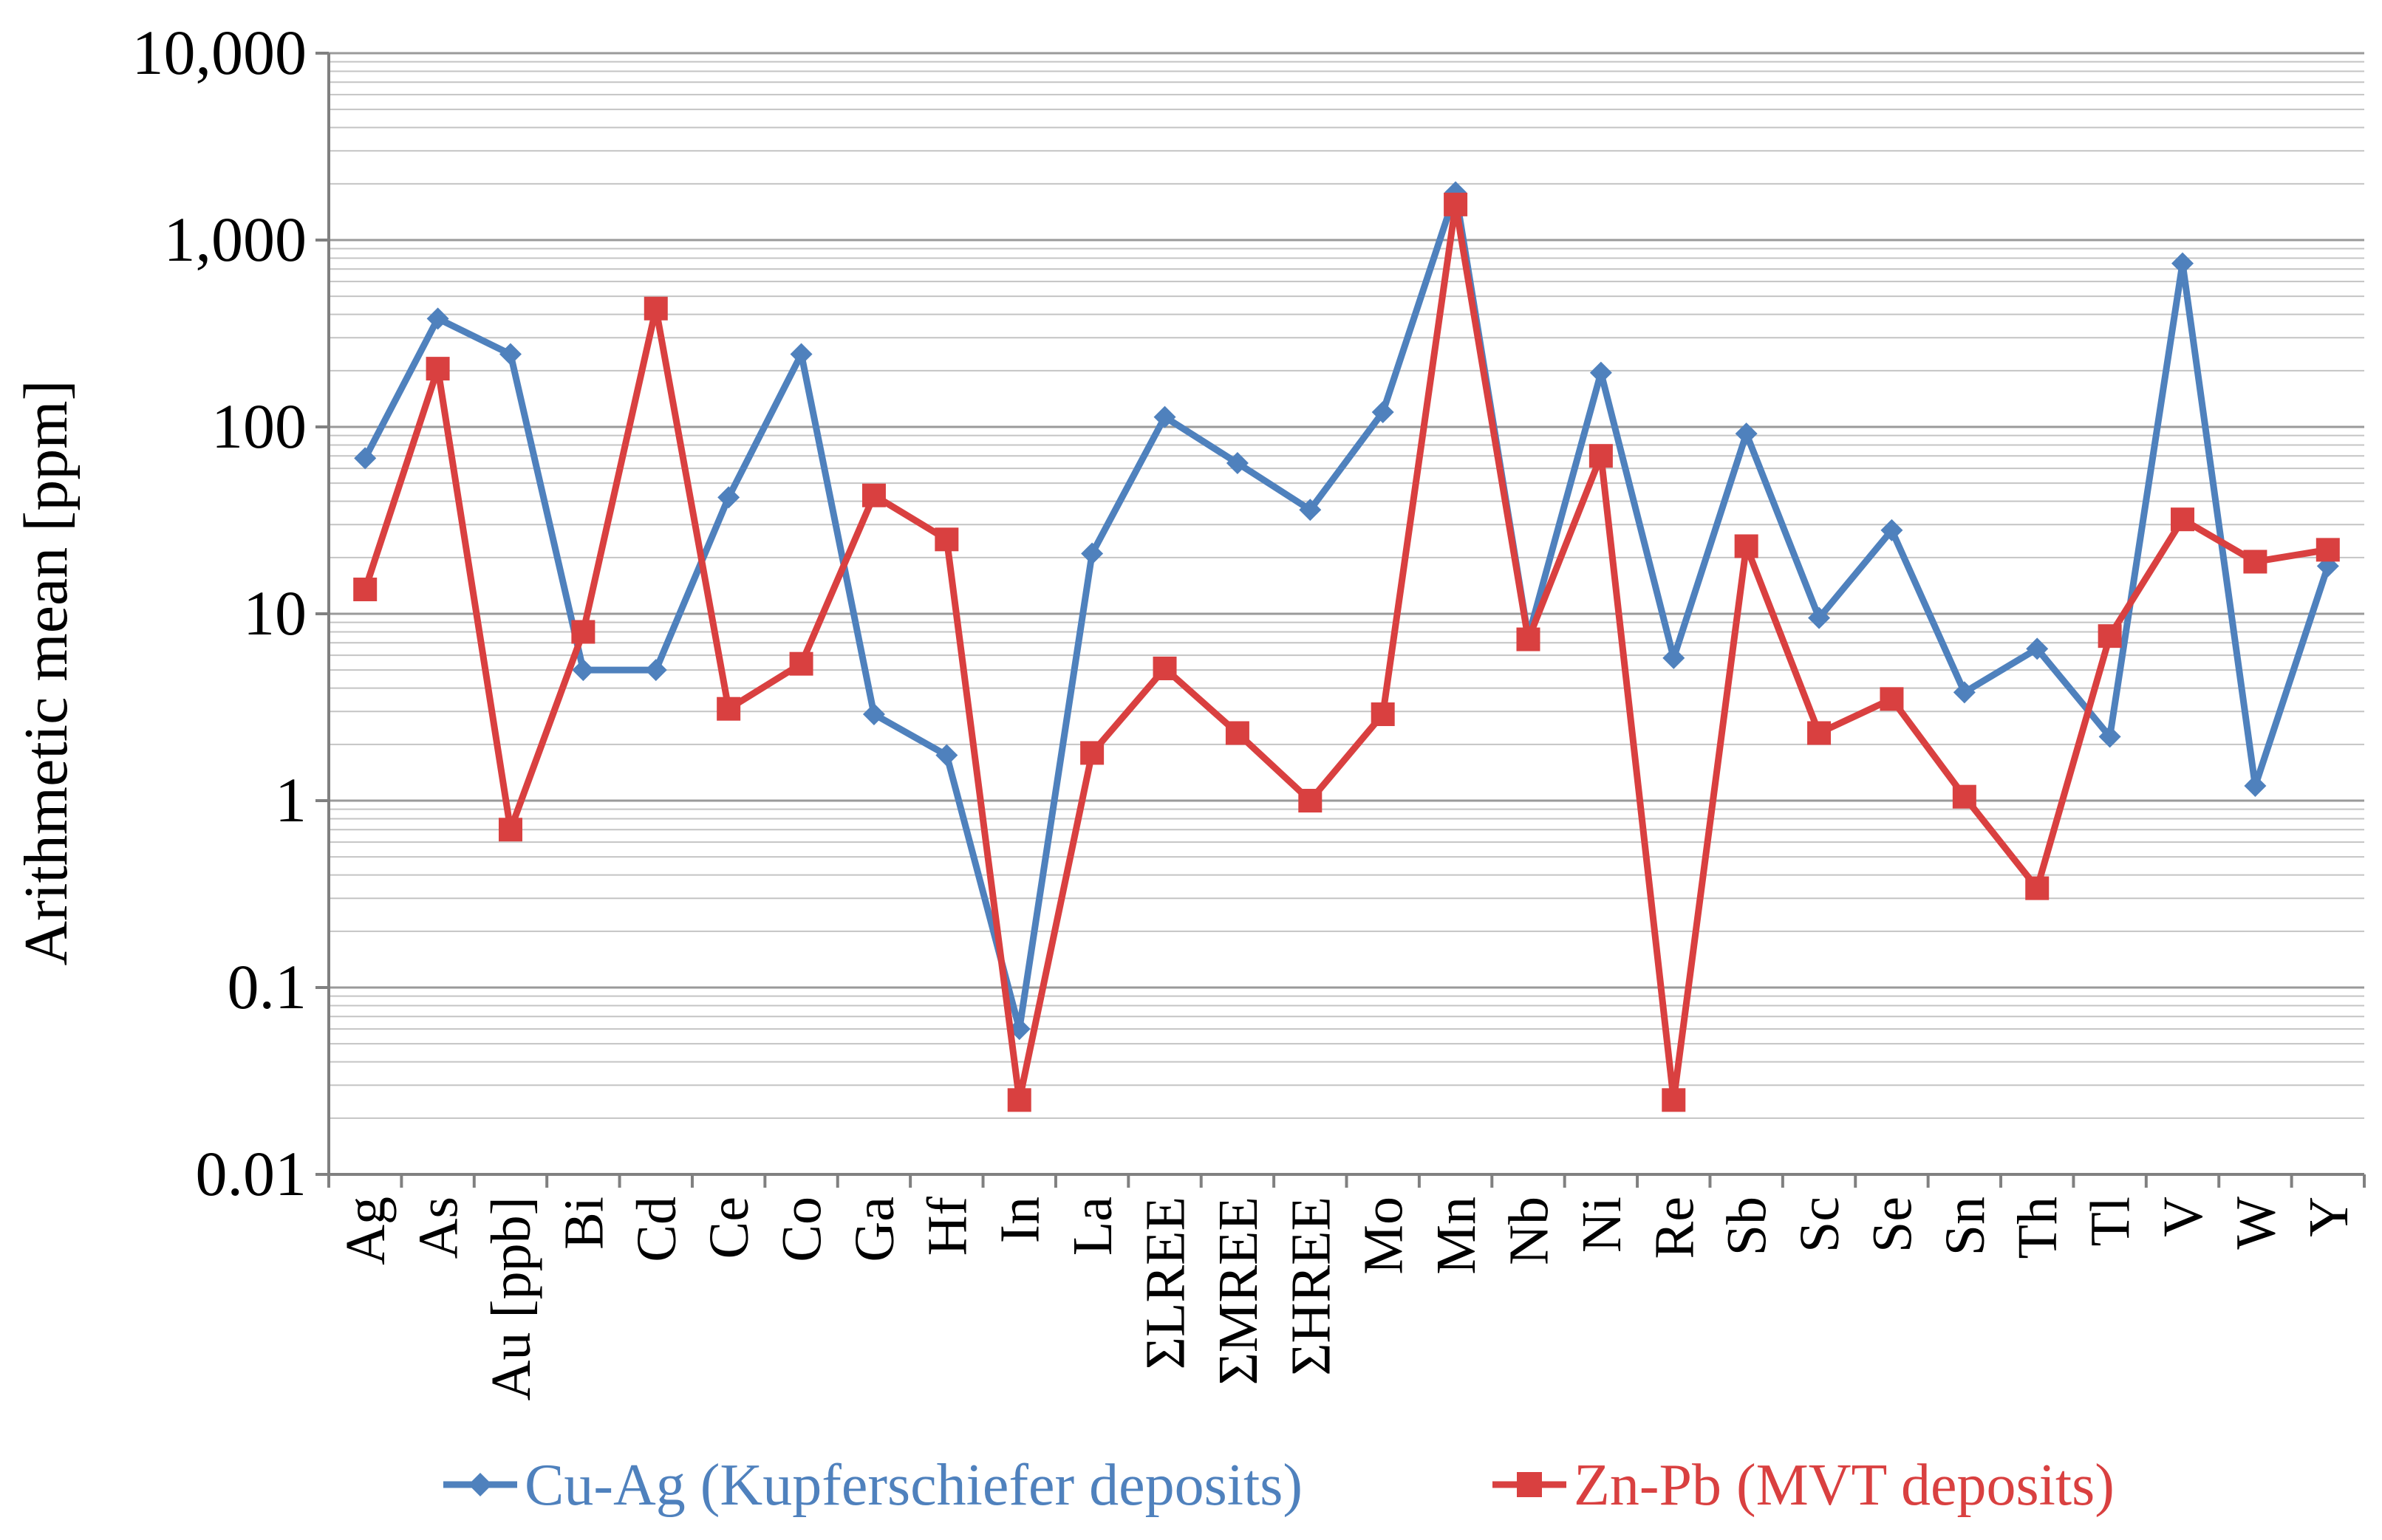 The height and width of the screenshot is (1540, 2382). Describe the element at coordinates (511, 1299) in the screenshot. I see `x-tick-label: Au [ppb]` at that location.